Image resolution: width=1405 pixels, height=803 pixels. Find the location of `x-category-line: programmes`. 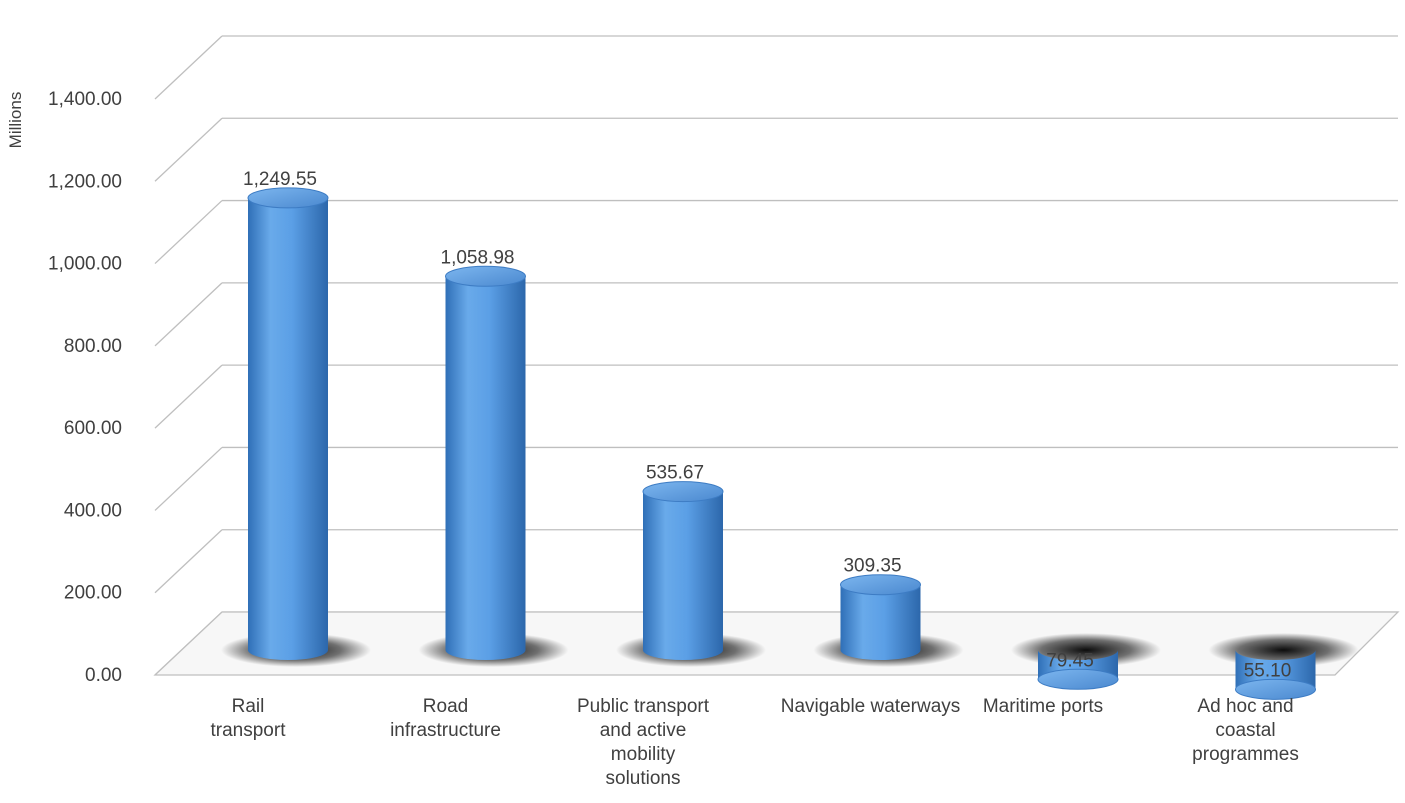

x-category-line: programmes is located at coordinates (1245, 754).